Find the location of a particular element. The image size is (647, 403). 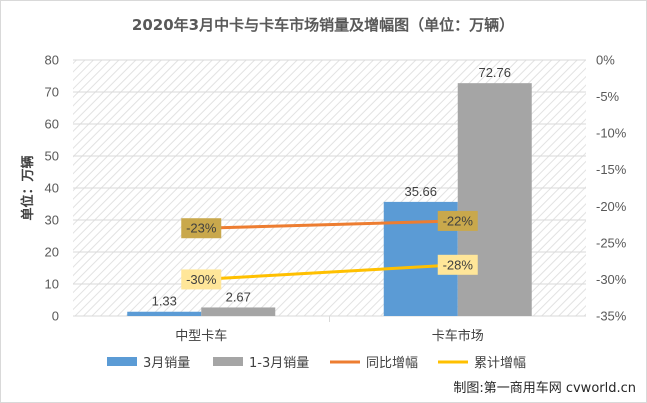

y-tick-label: 10 is located at coordinates (52, 284).